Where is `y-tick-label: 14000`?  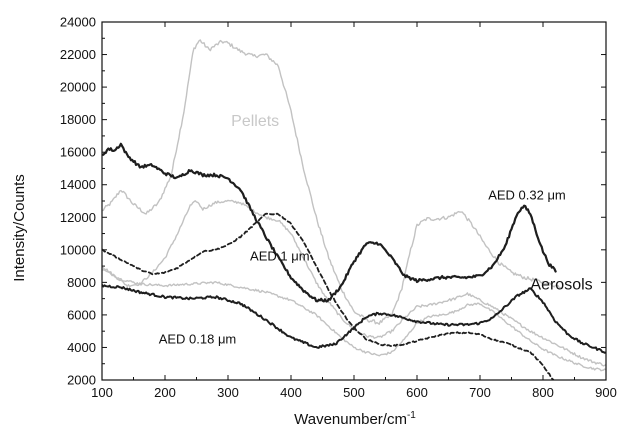 y-tick-label: 14000 is located at coordinates (78, 184).